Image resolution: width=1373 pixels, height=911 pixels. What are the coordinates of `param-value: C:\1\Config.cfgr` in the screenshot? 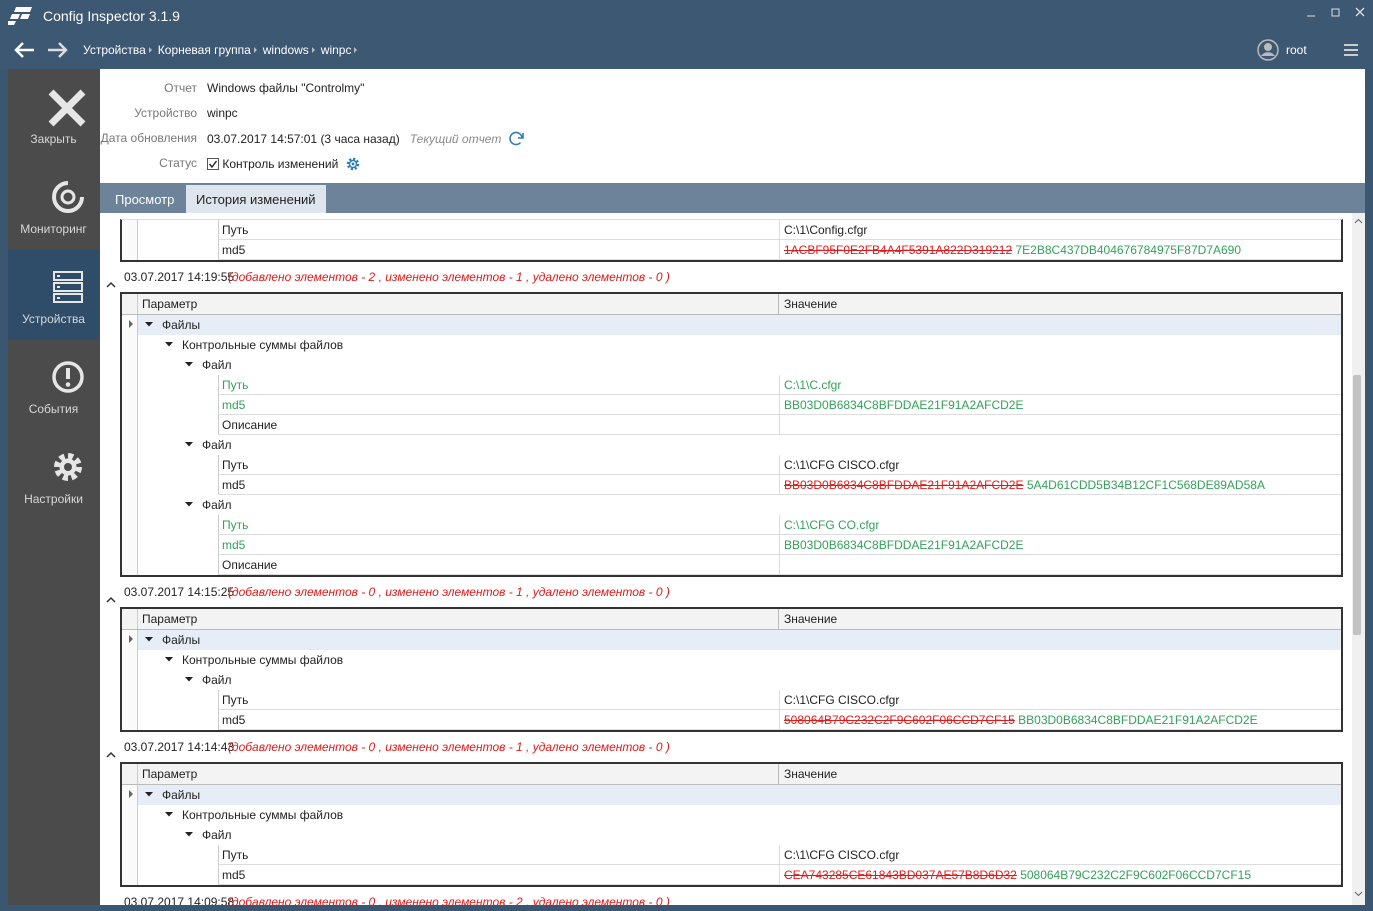 It's located at (825, 230).